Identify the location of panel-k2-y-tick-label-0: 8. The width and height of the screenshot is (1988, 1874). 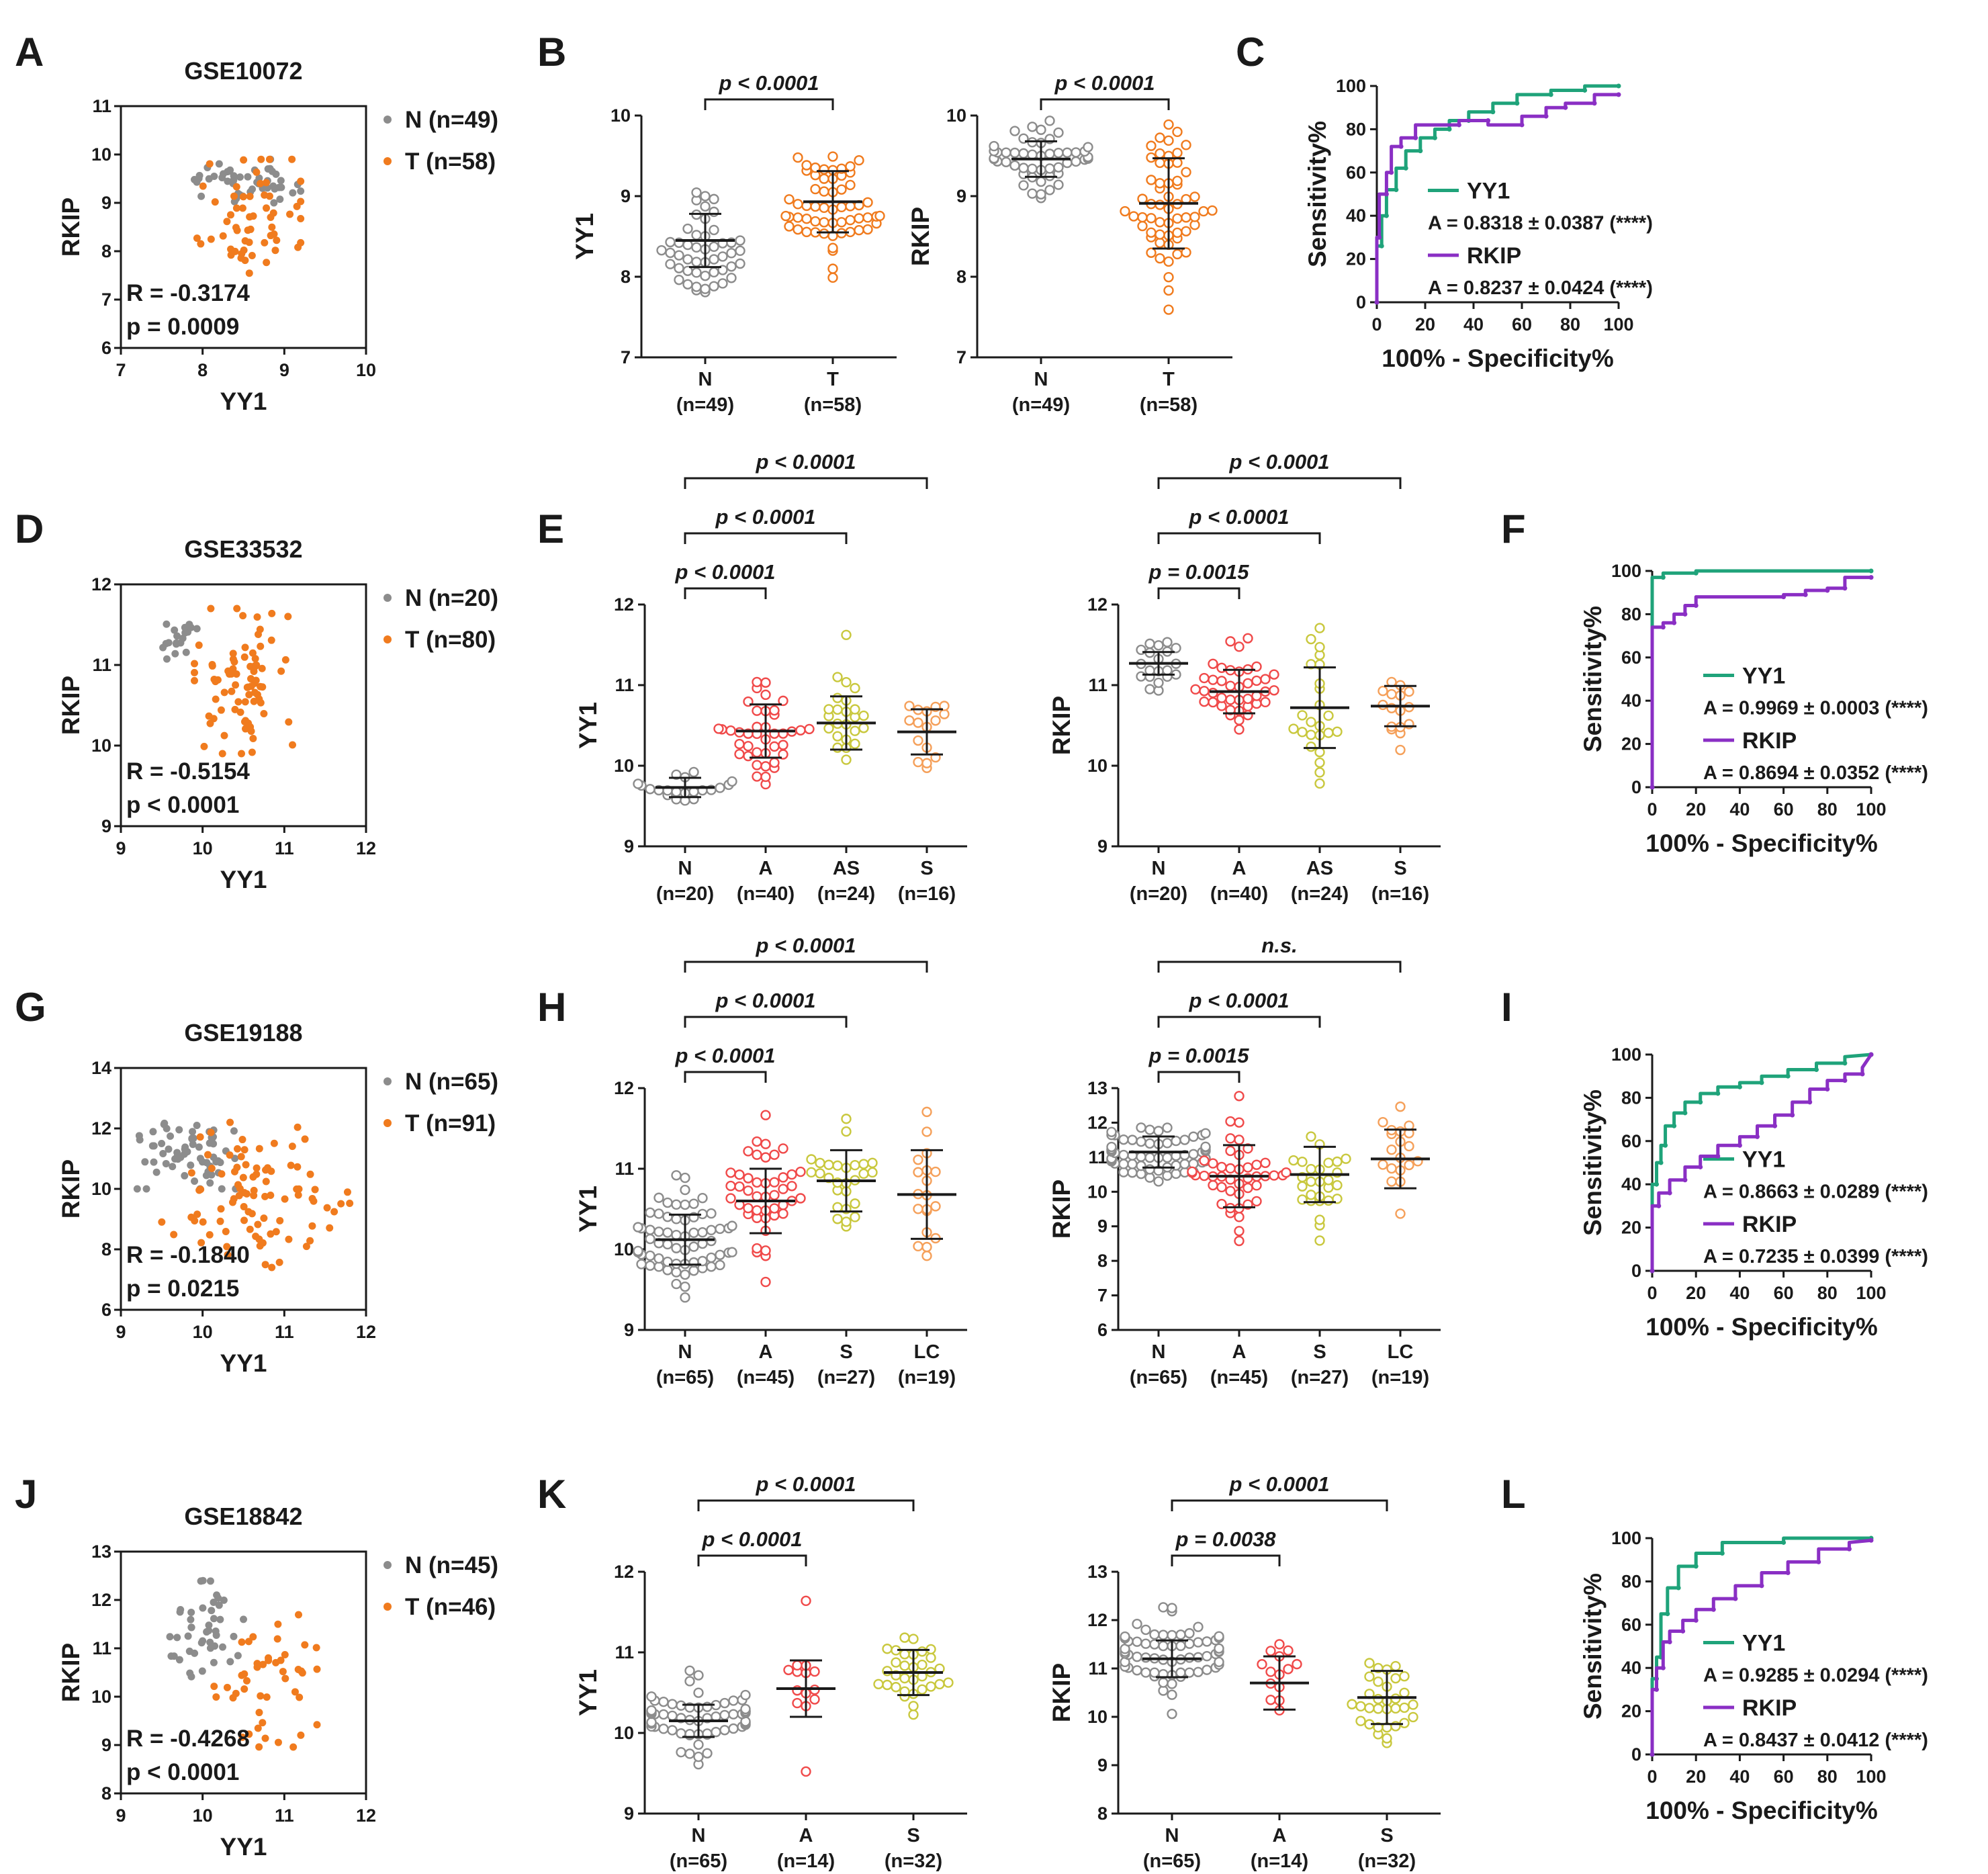
(1102, 1814).